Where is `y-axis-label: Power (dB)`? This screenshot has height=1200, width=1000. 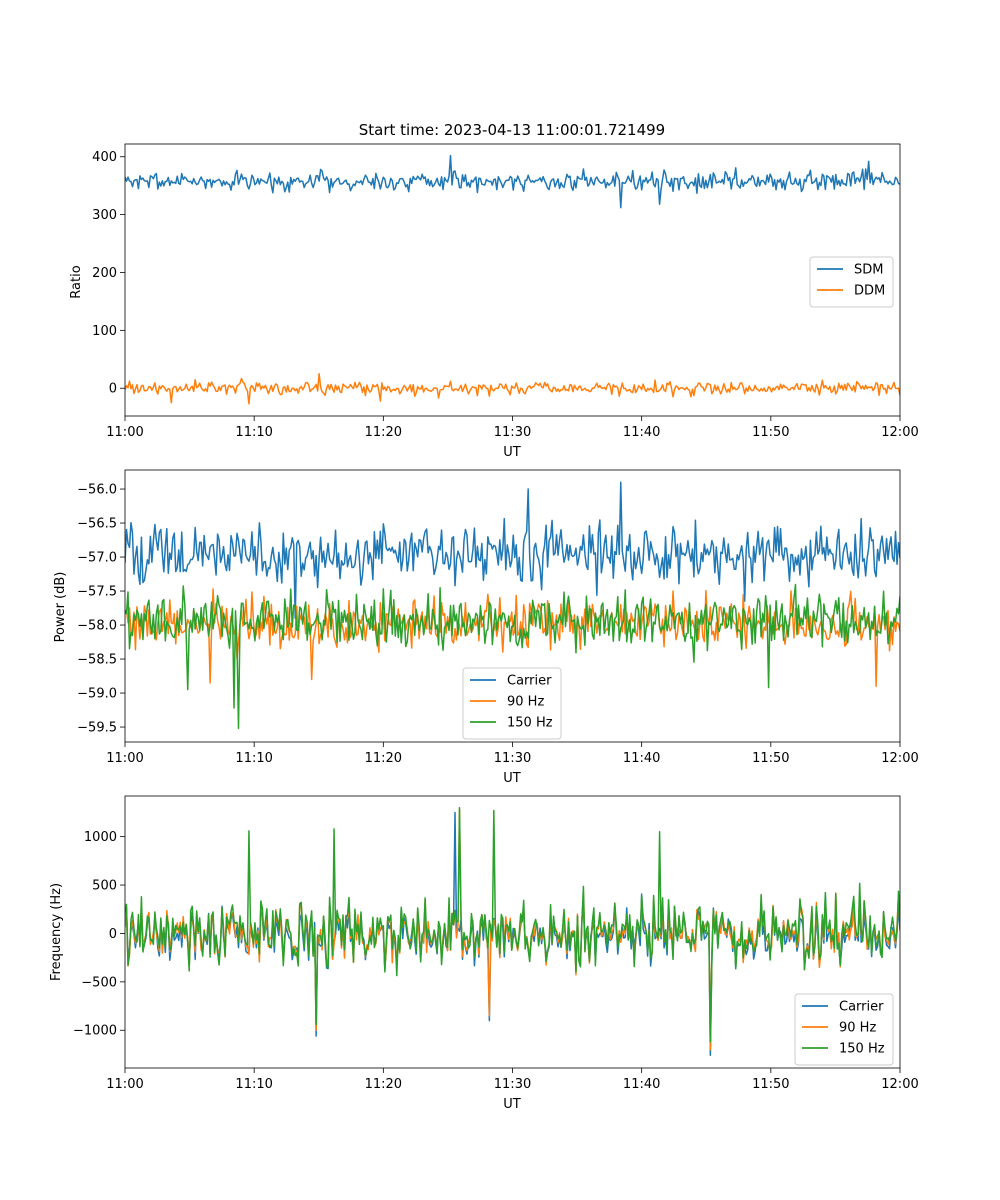
y-axis-label: Power (dB) is located at coordinates (60, 607).